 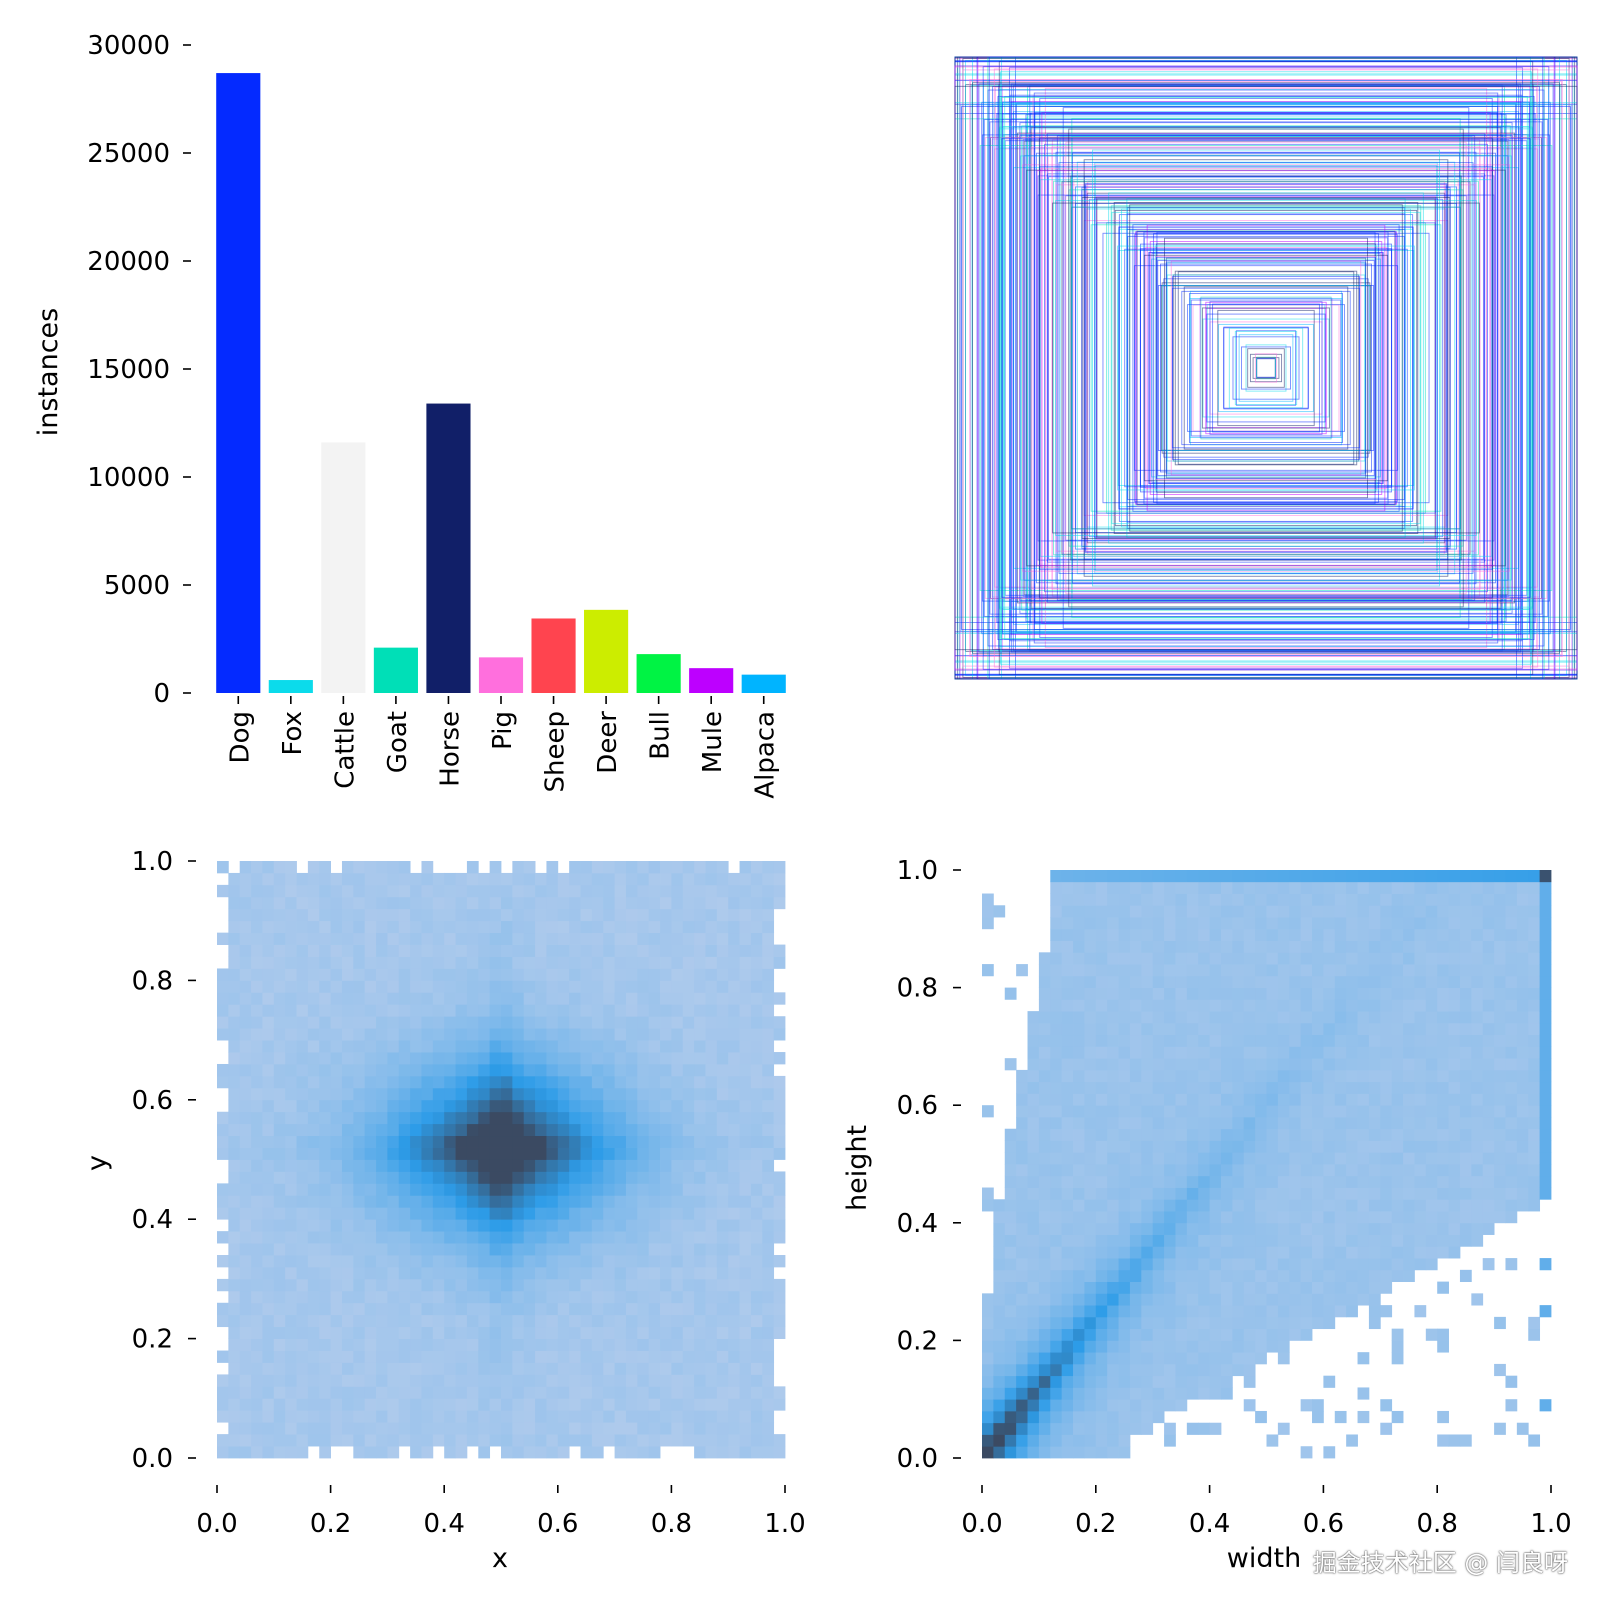 I want to click on box-outline, so click(x=1266, y=368).